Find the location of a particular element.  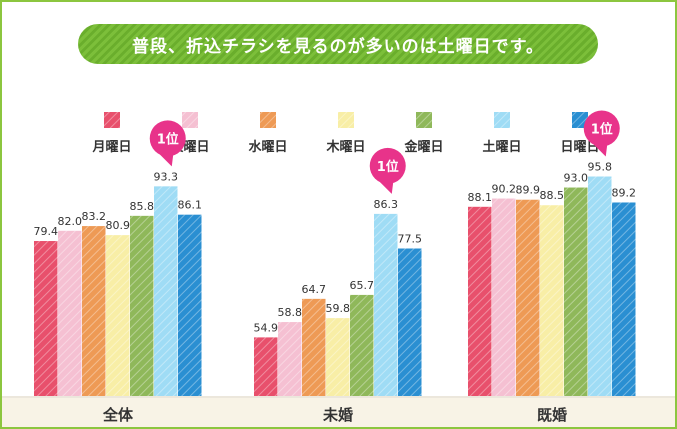

data-label: 59.8 is located at coordinates (338, 308).